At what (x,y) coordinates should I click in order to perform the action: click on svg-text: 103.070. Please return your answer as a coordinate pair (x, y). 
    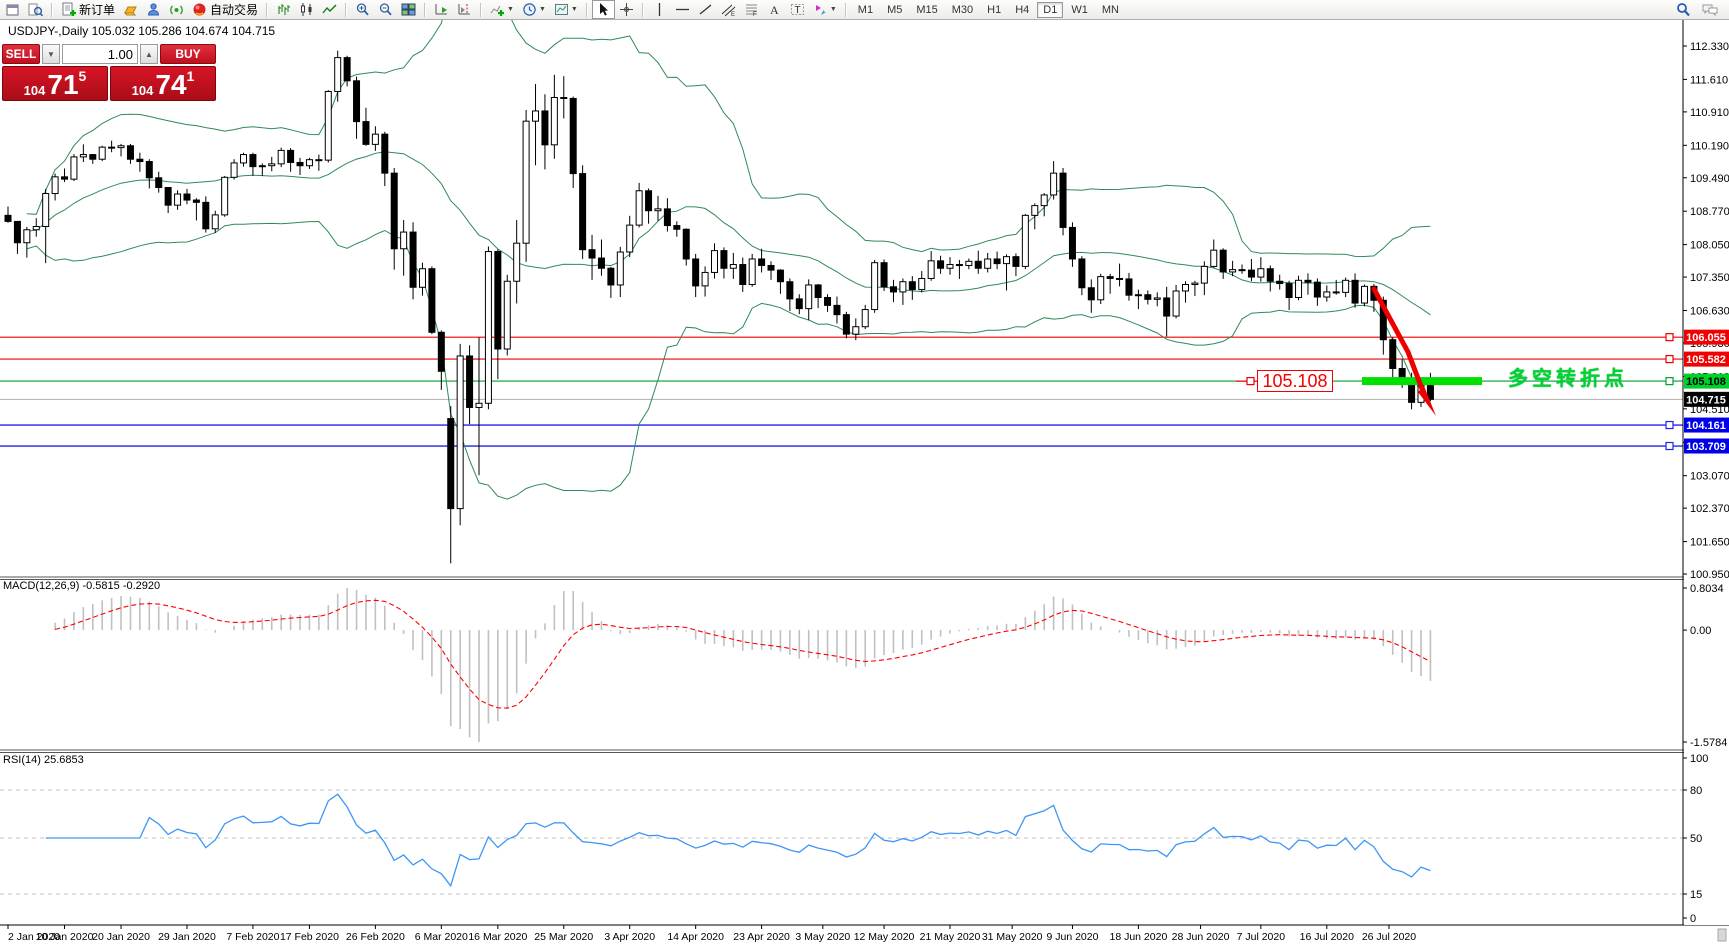
    Looking at the image, I should click on (1709, 477).